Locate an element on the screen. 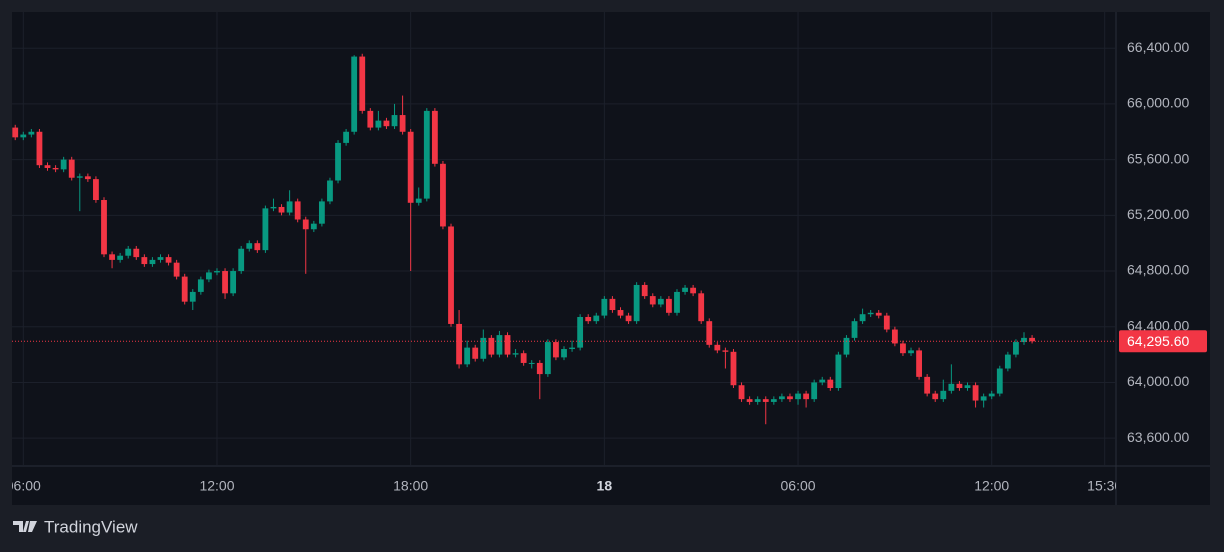 The image size is (1224, 552). y-tick-label: 65,200.00 is located at coordinates (1158, 214).